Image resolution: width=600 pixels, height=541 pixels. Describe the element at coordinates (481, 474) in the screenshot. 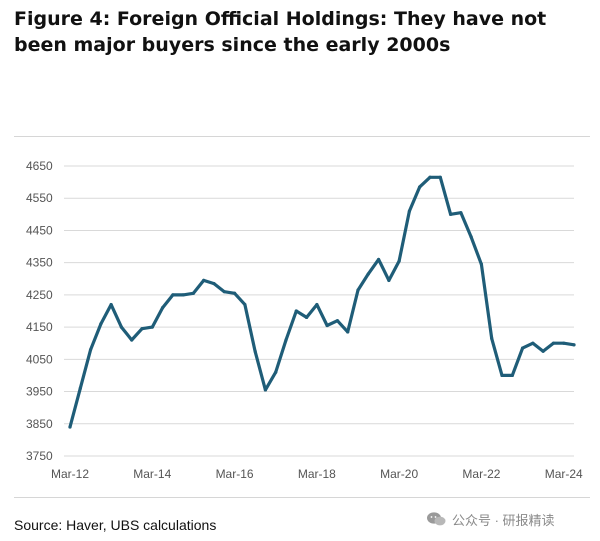

I see `x-tick-label: Mar-22` at that location.